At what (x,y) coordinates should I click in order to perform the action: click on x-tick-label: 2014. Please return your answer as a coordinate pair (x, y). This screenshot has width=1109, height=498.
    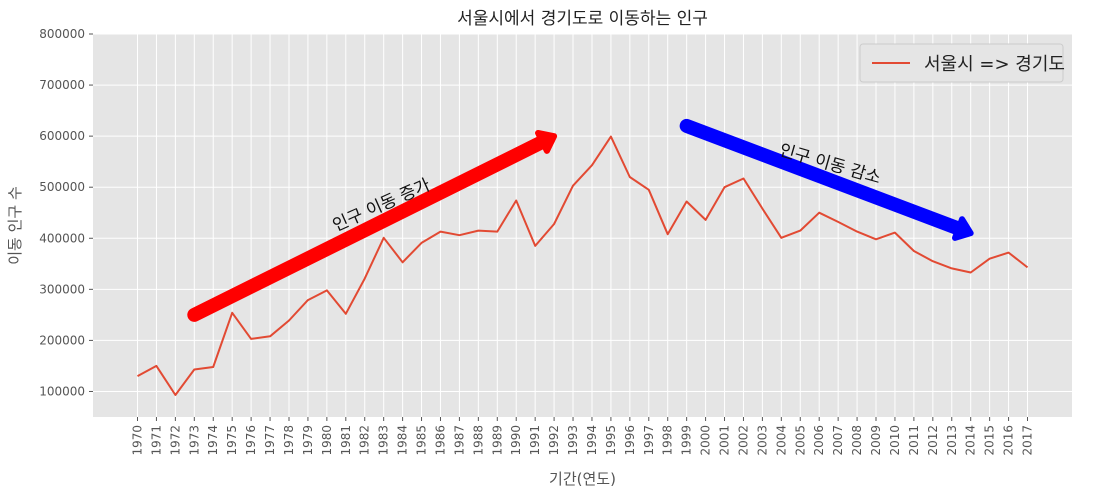
    Looking at the image, I should click on (971, 440).